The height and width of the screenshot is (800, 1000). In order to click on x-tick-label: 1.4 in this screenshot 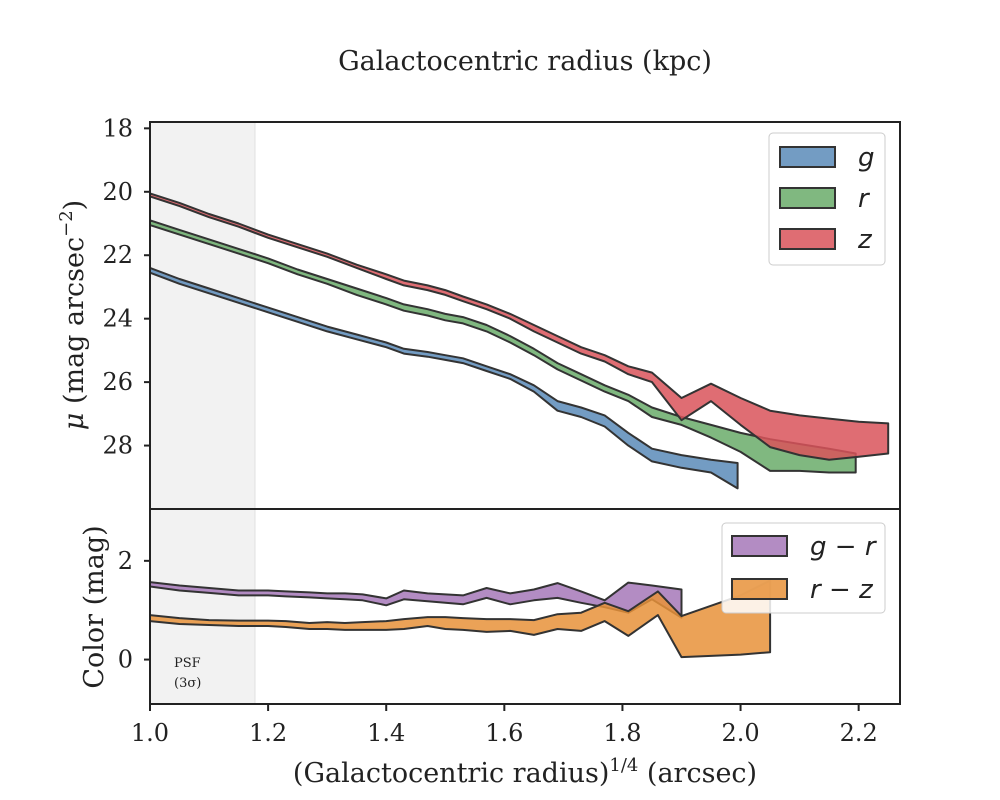, I will do `click(386, 733)`.